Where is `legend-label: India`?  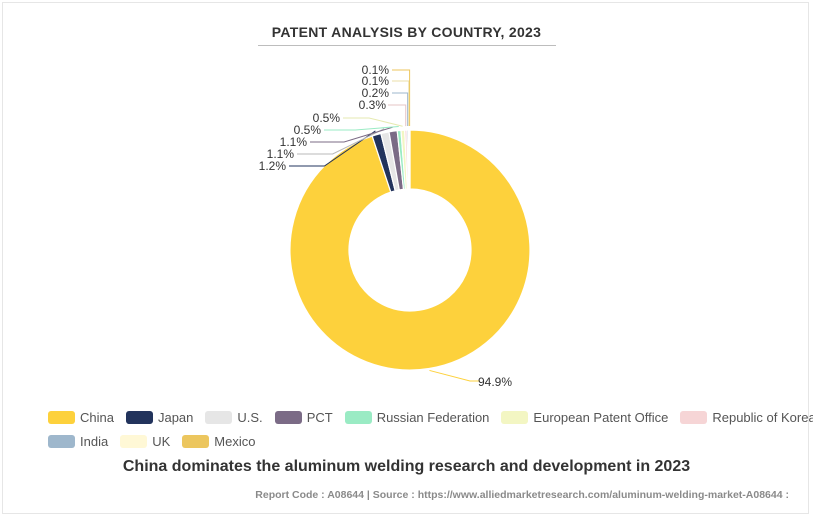
legend-label: India is located at coordinates (94, 441).